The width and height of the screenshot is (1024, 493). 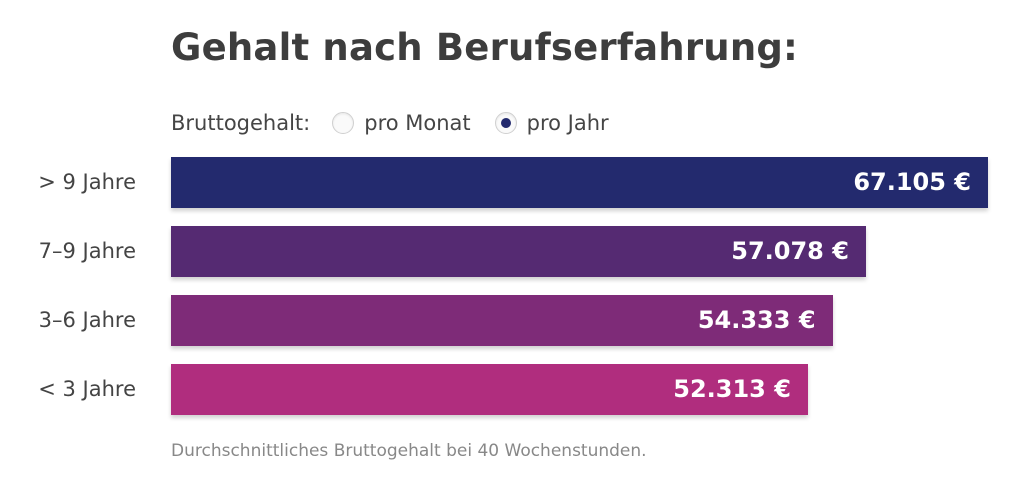 What do you see at coordinates (912, 182) in the screenshot?
I see `bar-value-label: 67.105 €` at bounding box center [912, 182].